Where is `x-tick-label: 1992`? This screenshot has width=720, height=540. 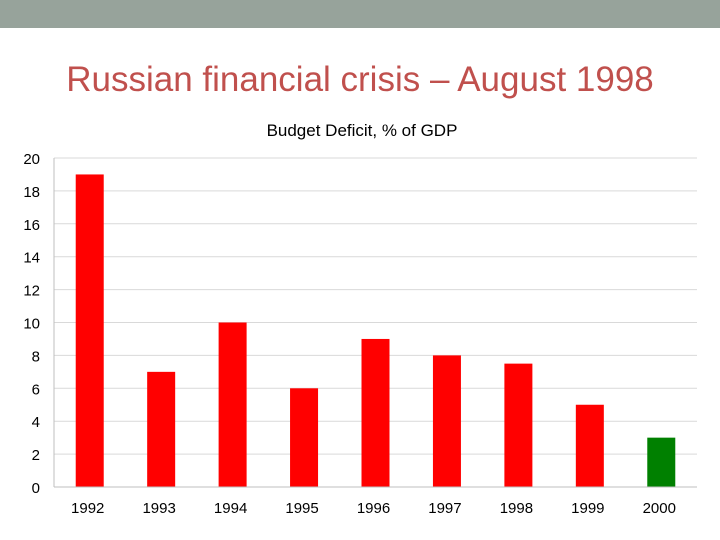
x-tick-label: 1992 is located at coordinates (87, 508).